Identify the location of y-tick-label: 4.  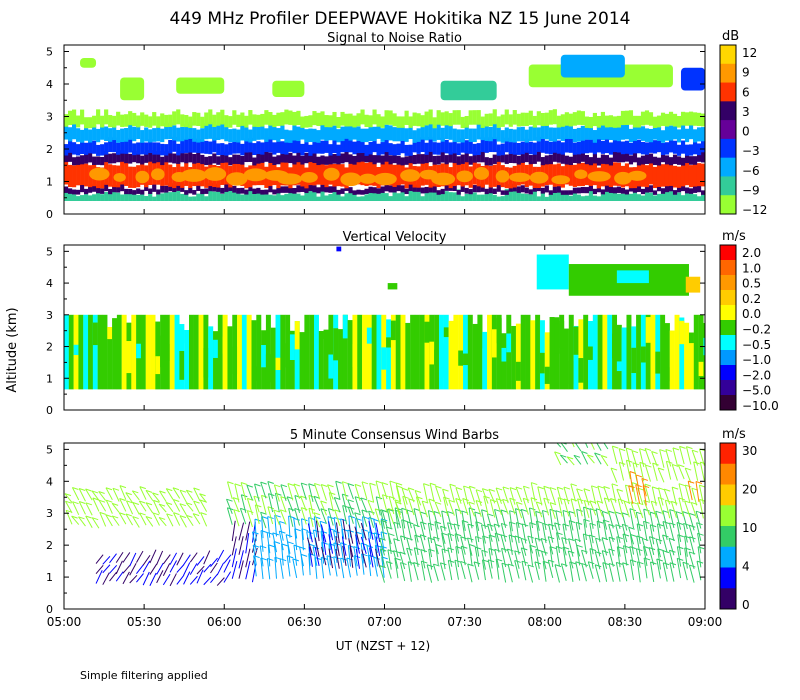
(49, 84).